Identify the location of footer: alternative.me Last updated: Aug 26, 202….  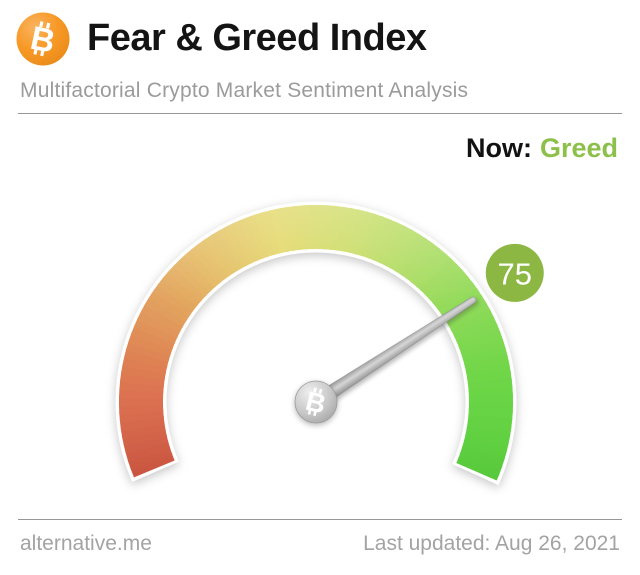
(320, 544).